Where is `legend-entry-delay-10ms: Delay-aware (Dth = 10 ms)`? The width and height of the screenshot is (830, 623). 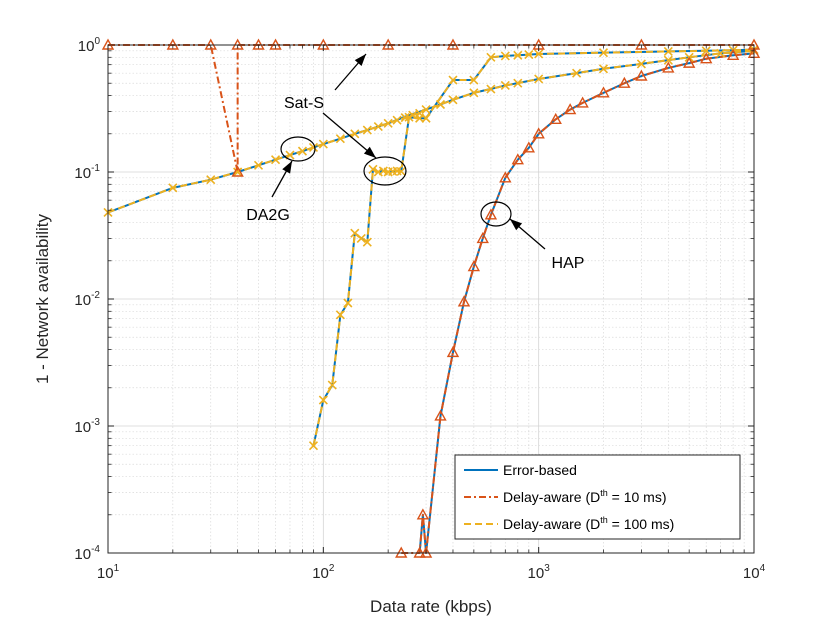
legend-entry-delay-10ms: Delay-aware (Dth = 10 ms) is located at coordinates (585, 496).